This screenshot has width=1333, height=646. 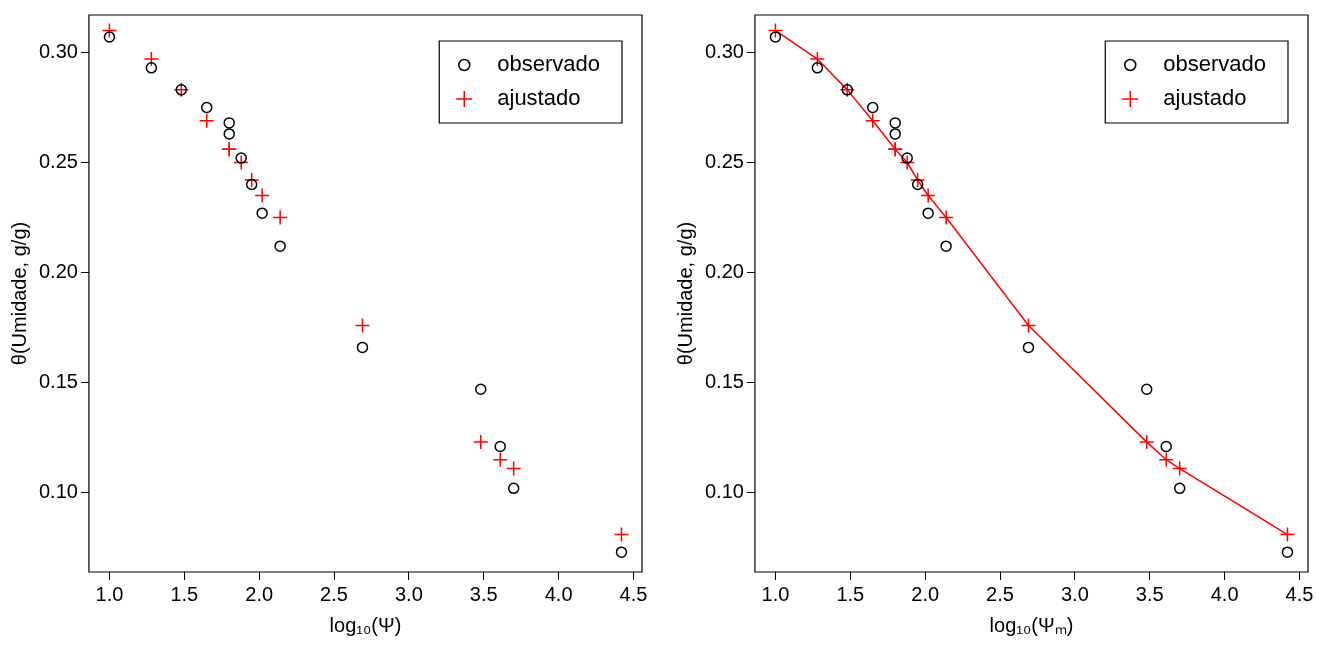 What do you see at coordinates (1031, 624) in the screenshot?
I see `x-axis-title: log₁₀(Ψₘ)` at bounding box center [1031, 624].